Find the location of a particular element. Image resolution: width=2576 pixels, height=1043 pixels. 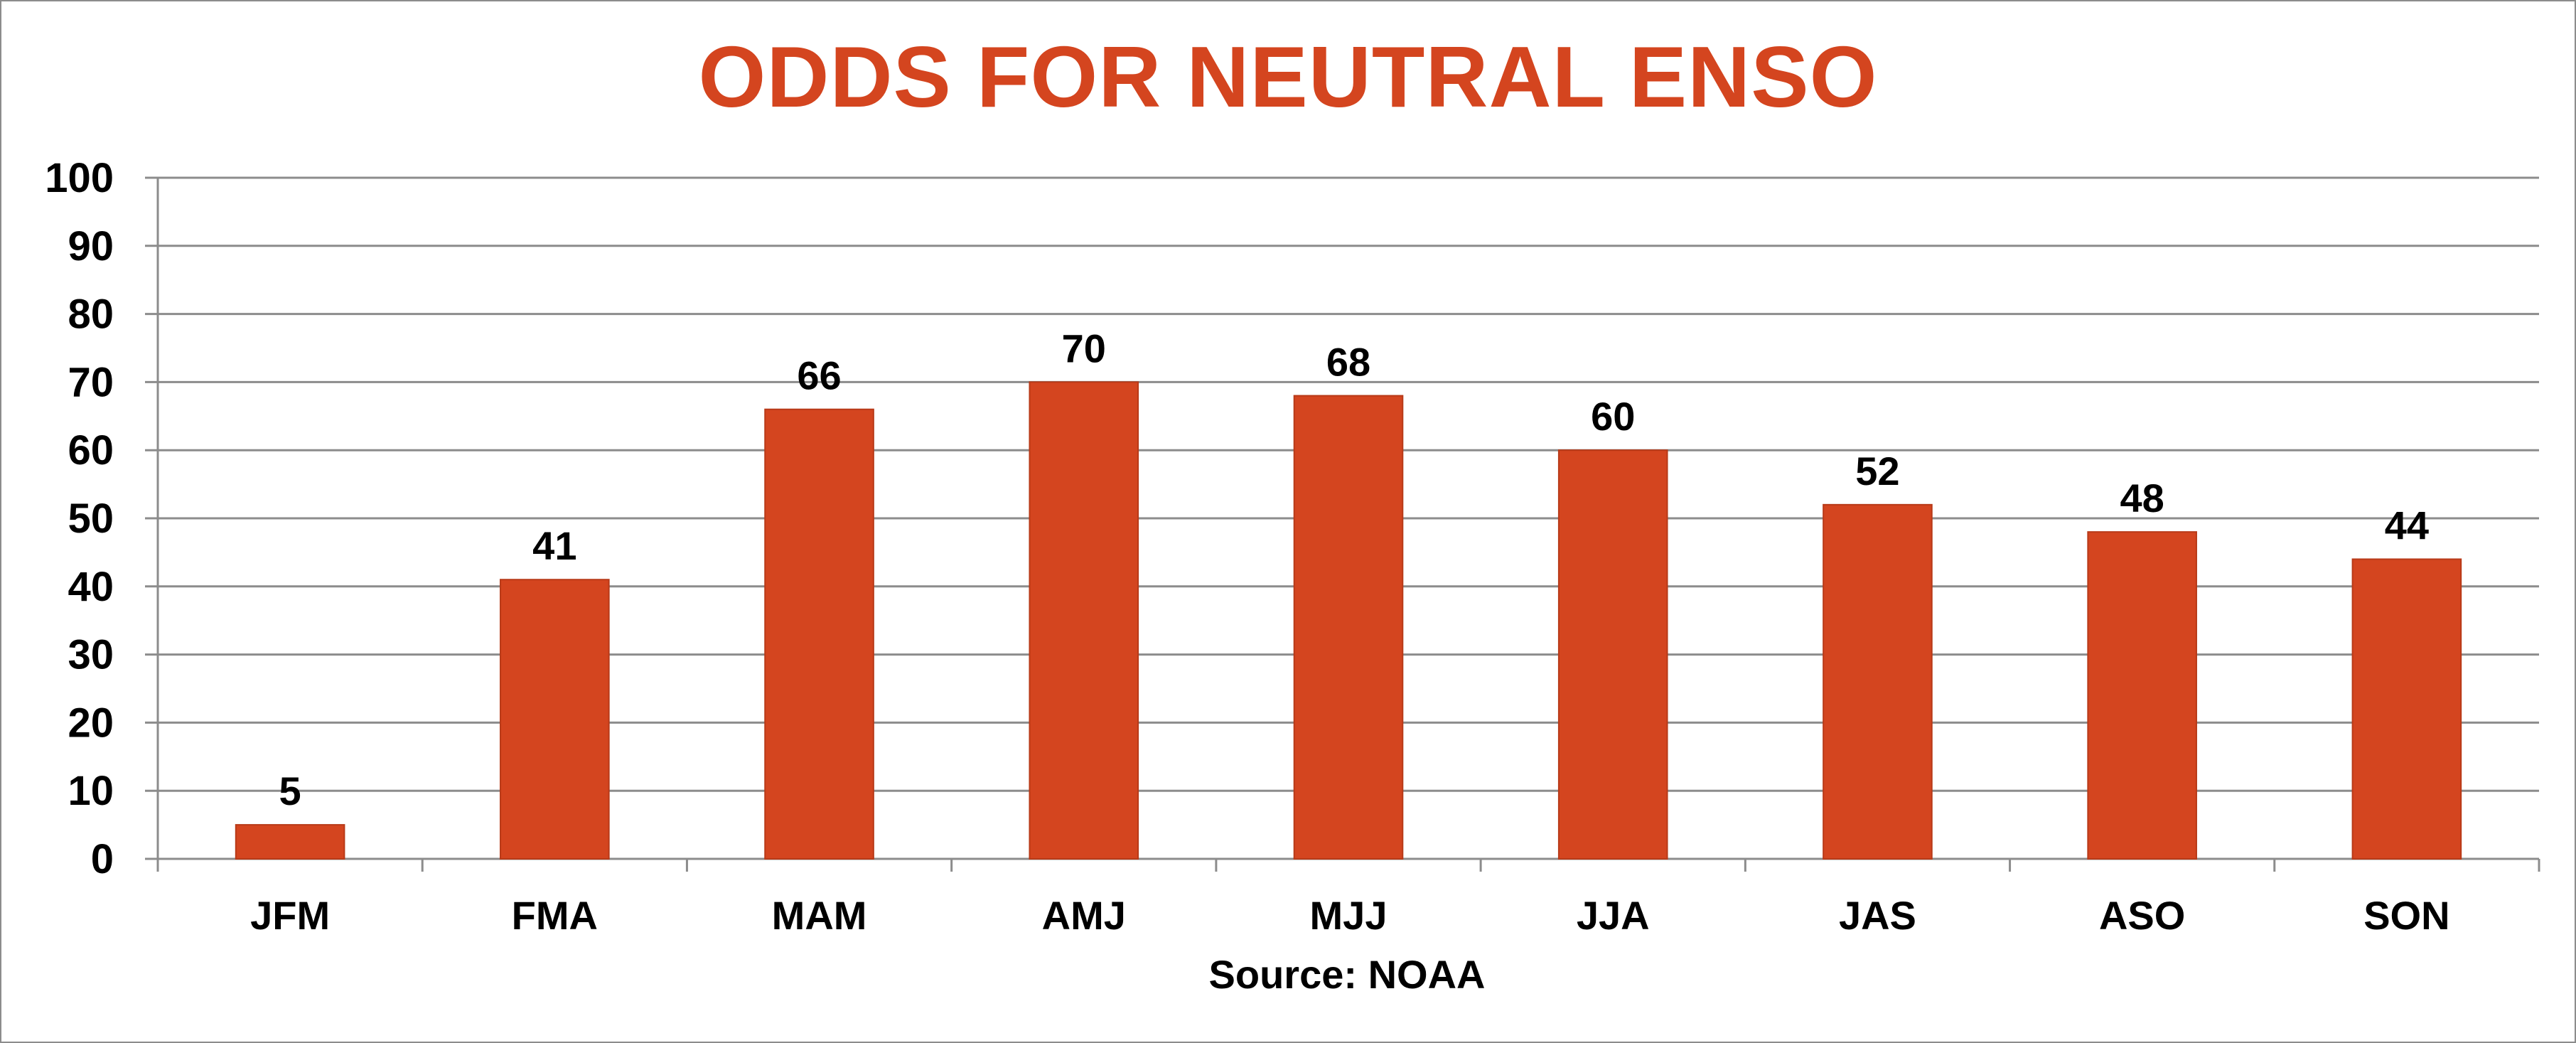

data-label-mam: 66 is located at coordinates (819, 375).